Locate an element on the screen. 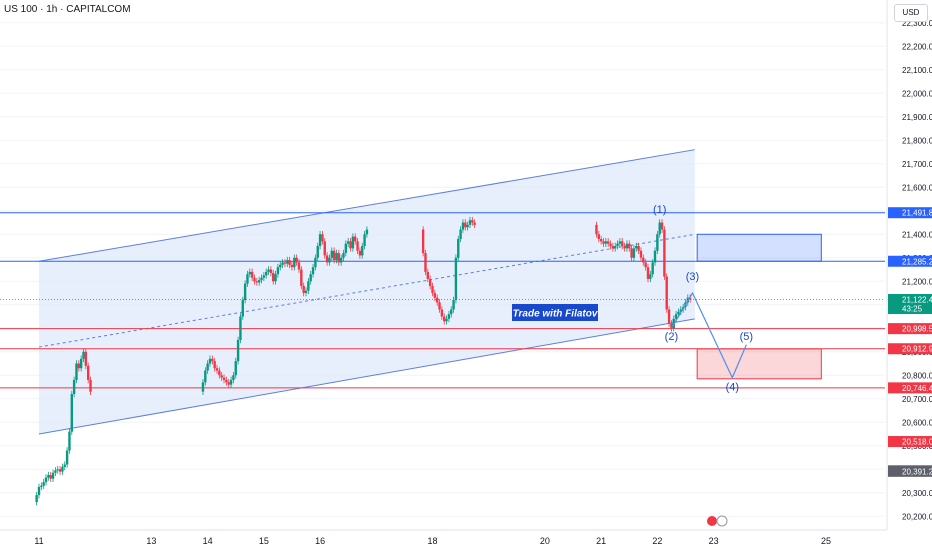 Image resolution: width=932 pixels, height=555 pixels. price-tick-label: 21,800.0 is located at coordinates (917, 140).